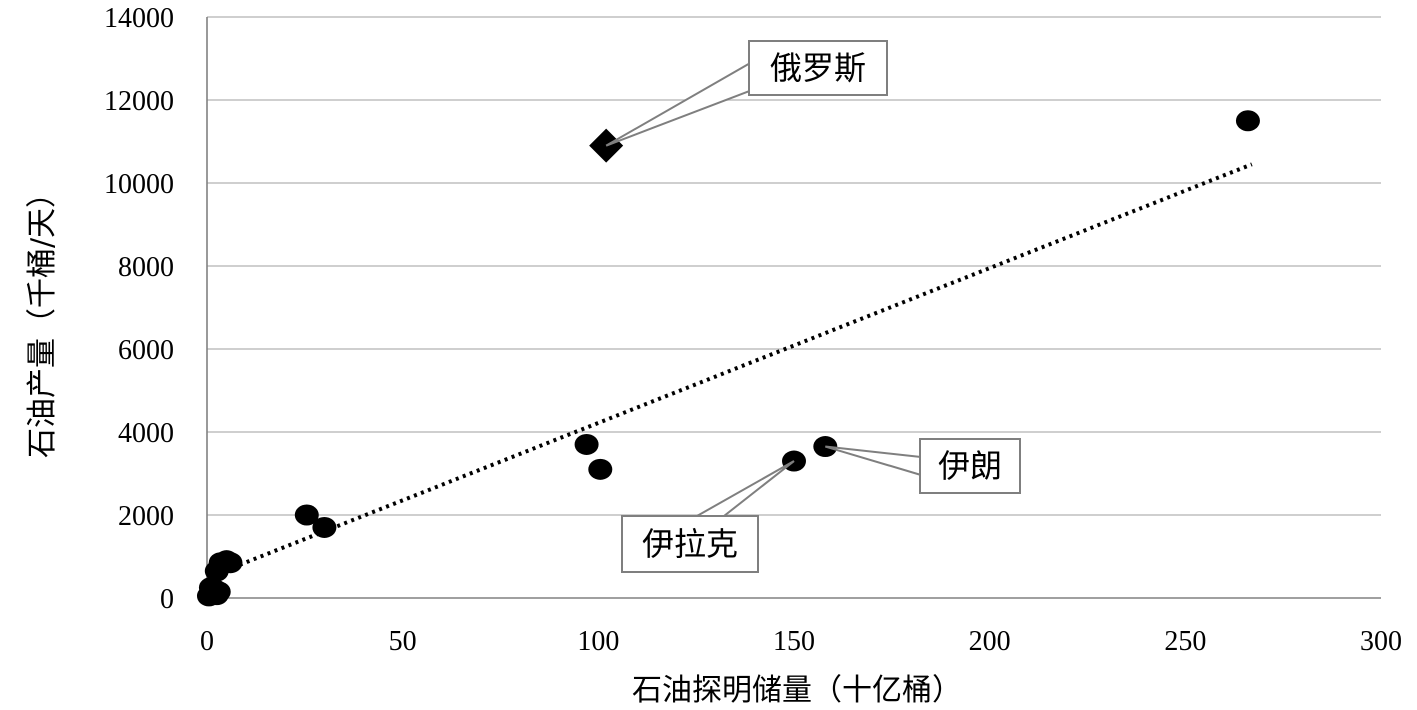  I want to click on y-axis-title: 石油产量（千桶/天）, so click(42, 318).